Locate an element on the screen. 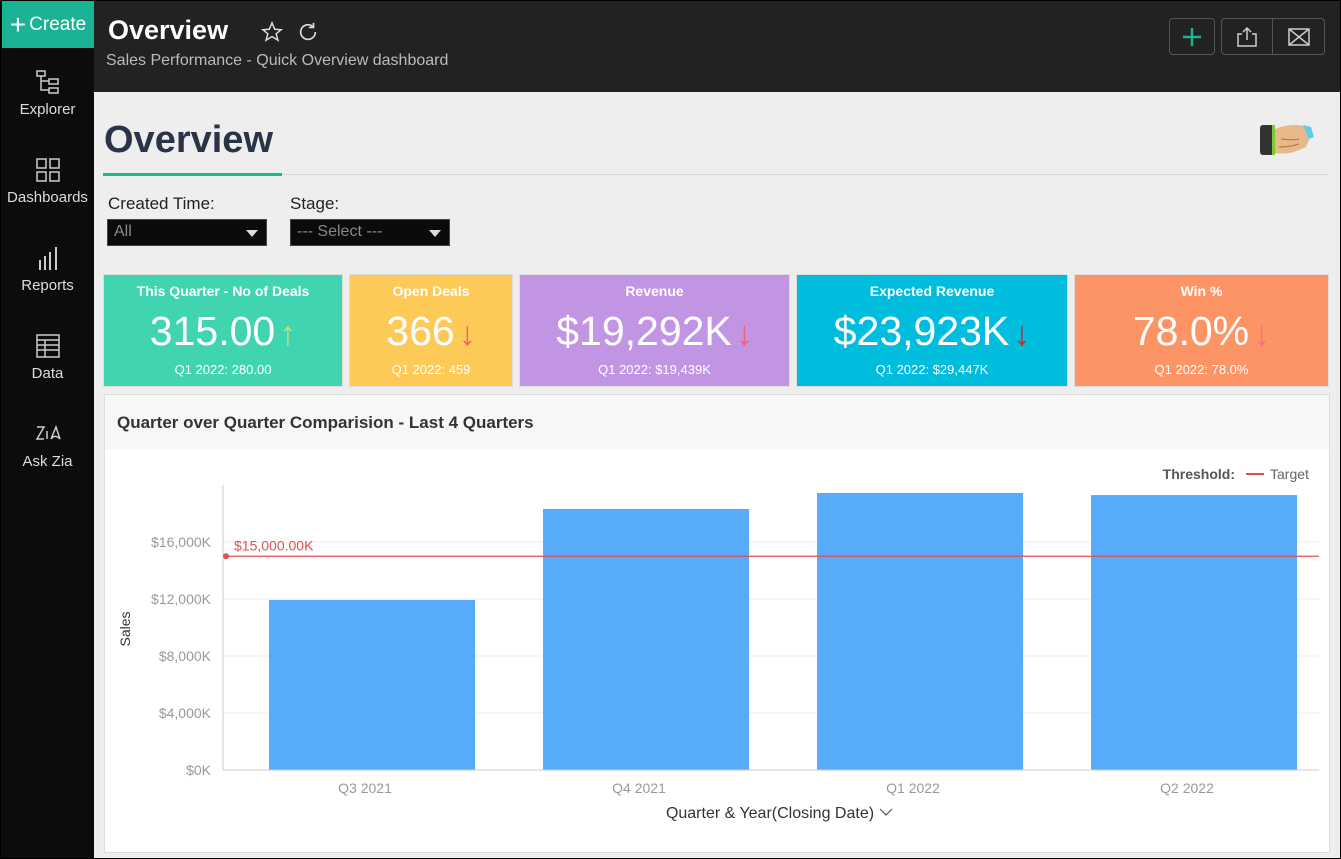 The width and height of the screenshot is (1341, 859). handshake-logo-icon is located at coordinates (1287, 139).